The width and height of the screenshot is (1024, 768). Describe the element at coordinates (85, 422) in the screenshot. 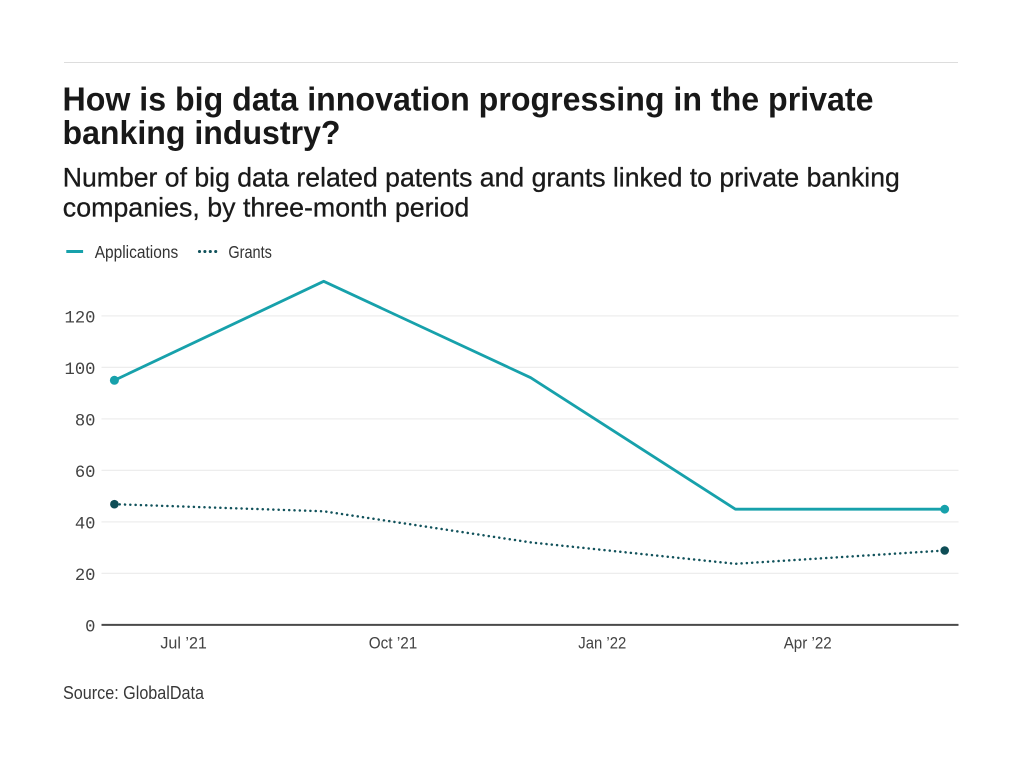

I see `svg-text: 80` at that location.